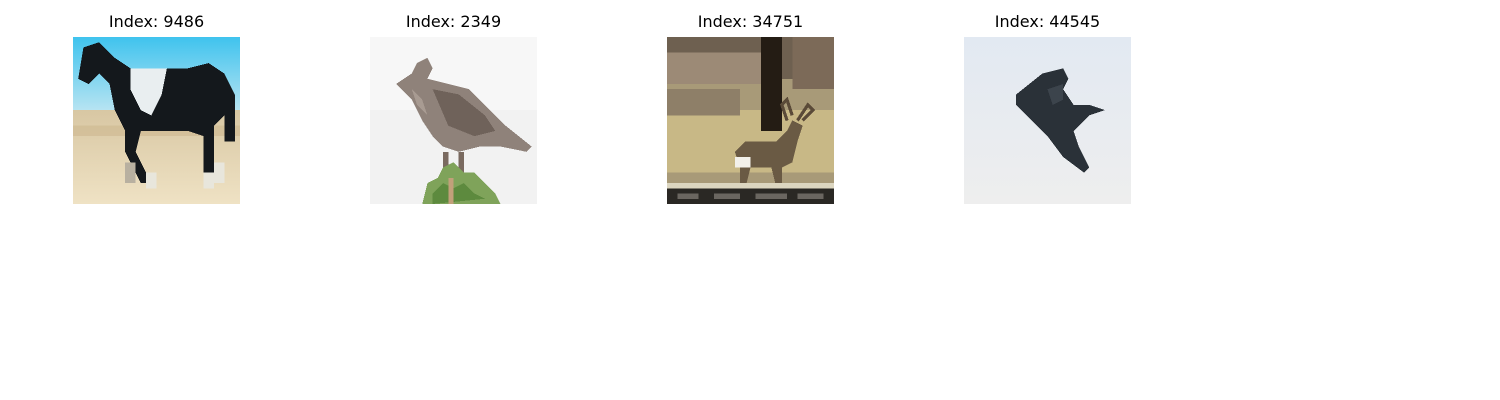 Image resolution: width=1500 pixels, height=400 pixels. Describe the element at coordinates (156, 21) in the screenshot. I see `image-title: Index: 9486` at that location.